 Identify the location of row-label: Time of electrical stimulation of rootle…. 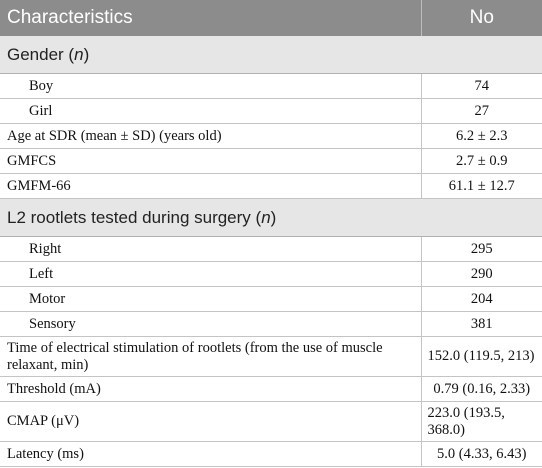
(211, 356).